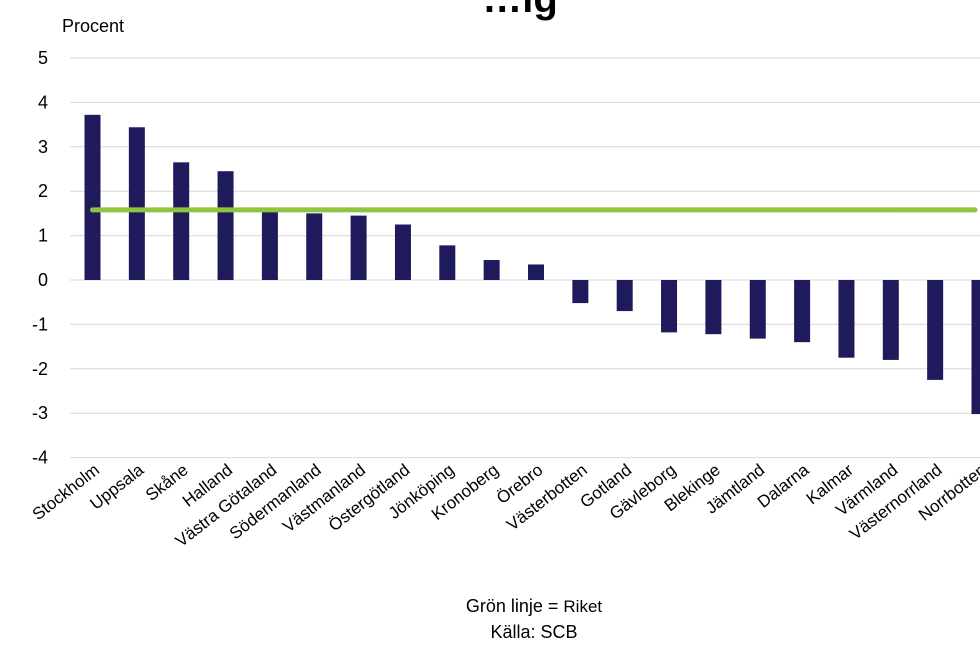  I want to click on x-tick-label: Stockholm, so click(66, 492).